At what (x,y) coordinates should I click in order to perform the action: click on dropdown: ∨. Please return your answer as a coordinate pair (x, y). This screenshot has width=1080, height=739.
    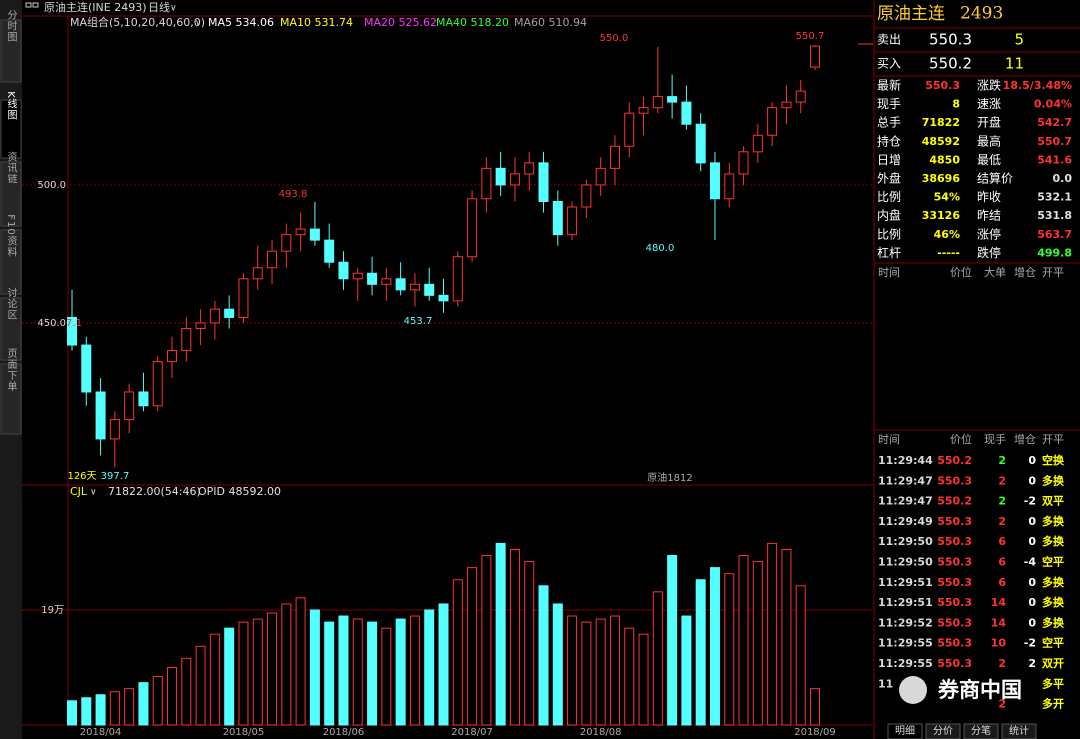
    Looking at the image, I should click on (173, 9).